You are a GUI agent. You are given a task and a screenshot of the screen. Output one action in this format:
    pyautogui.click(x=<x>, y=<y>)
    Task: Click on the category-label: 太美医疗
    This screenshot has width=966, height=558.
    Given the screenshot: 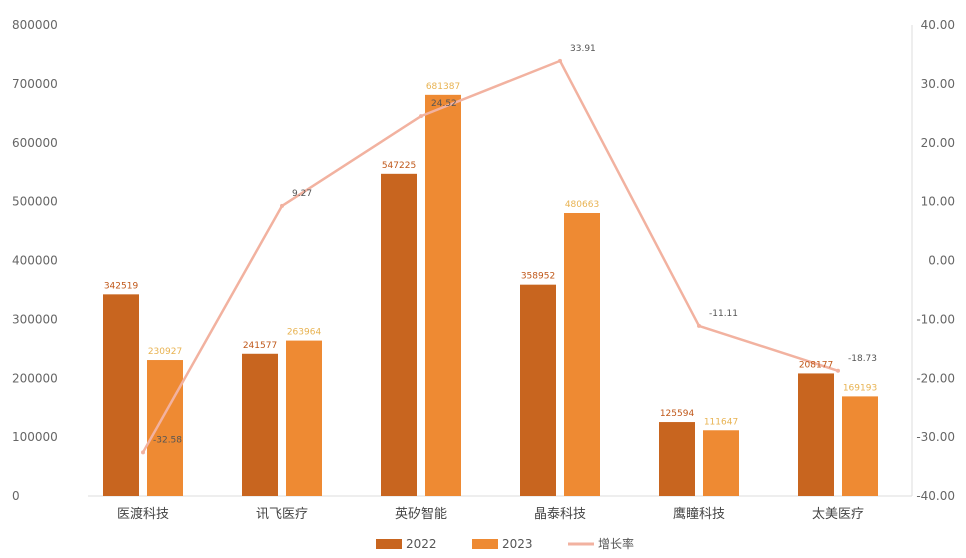 What is the action you would take?
    pyautogui.click(x=838, y=514)
    